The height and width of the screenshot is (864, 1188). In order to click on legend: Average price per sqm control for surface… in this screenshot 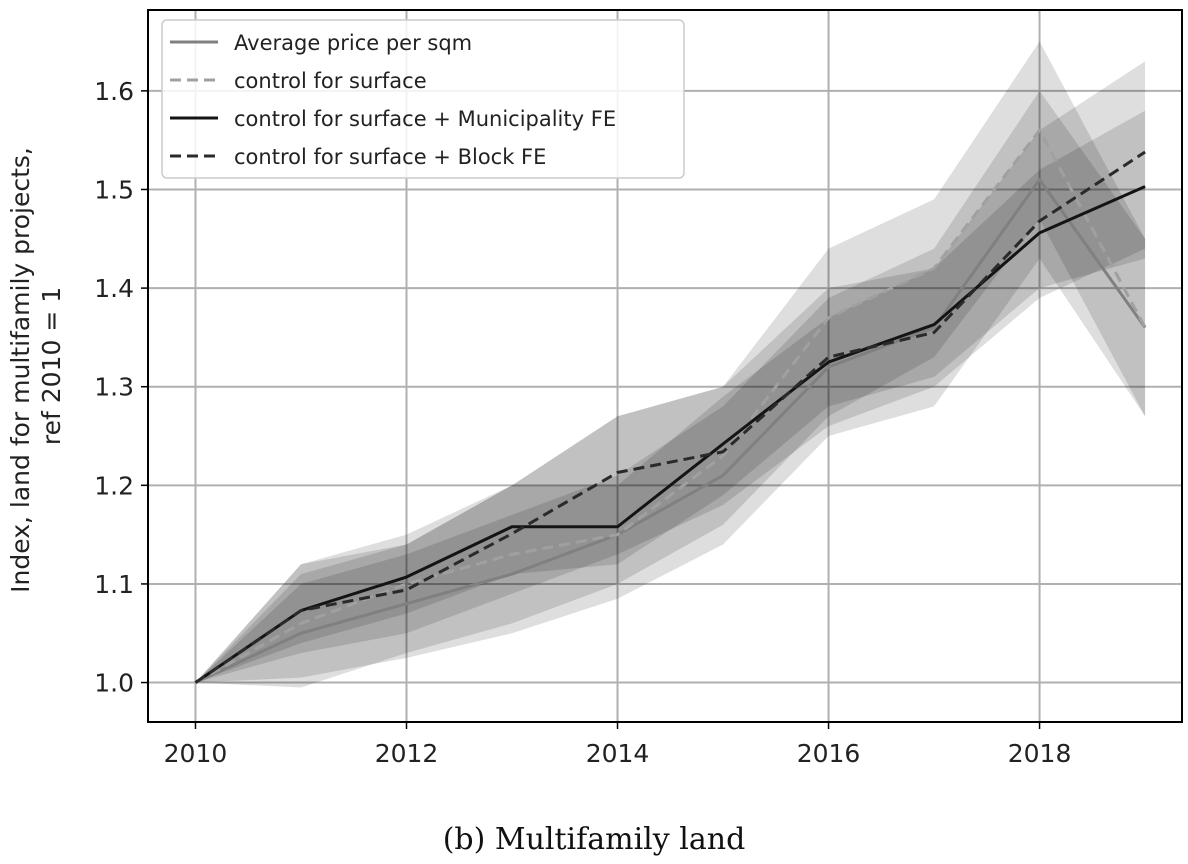, I will do `click(423, 99)`.